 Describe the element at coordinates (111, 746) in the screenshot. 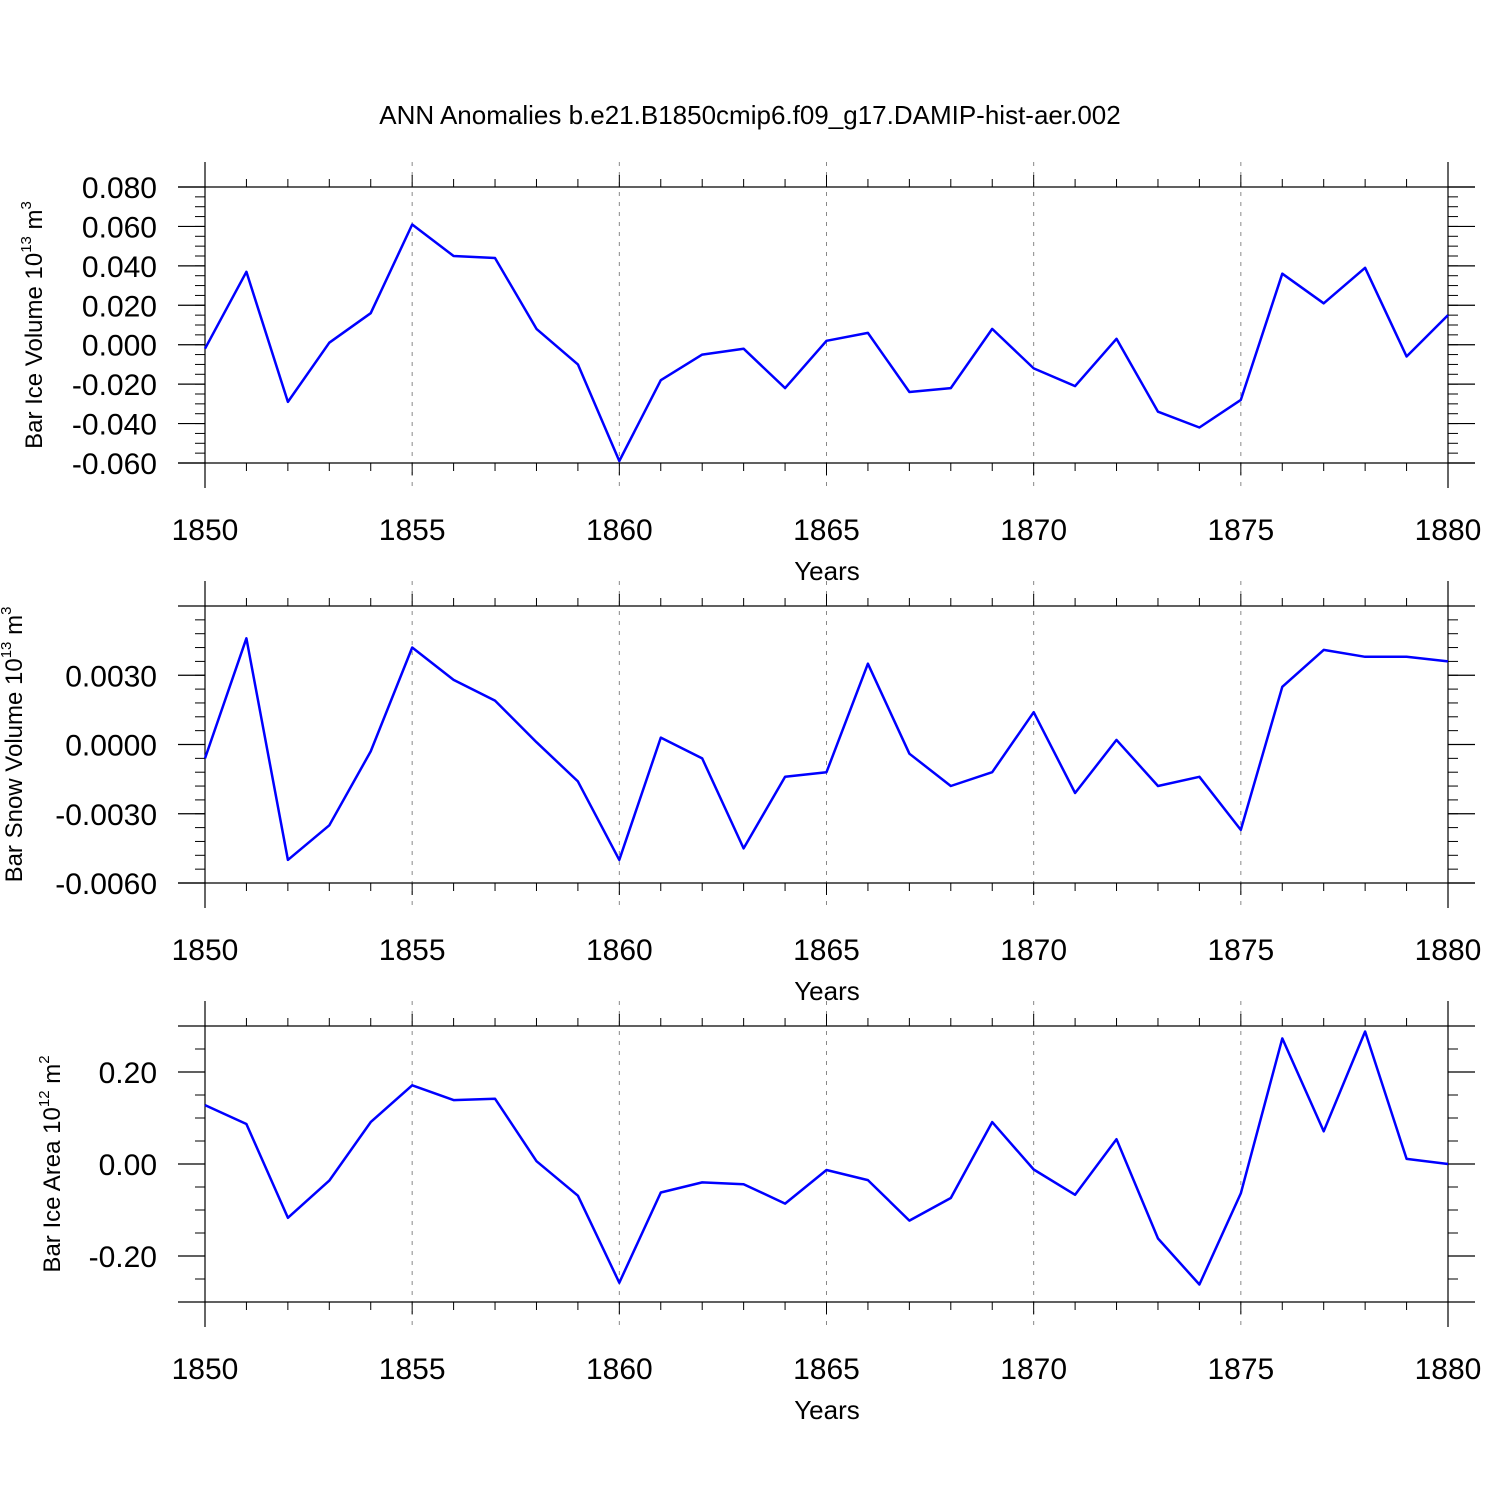

I see `y-tick-label: 0.0000` at that location.